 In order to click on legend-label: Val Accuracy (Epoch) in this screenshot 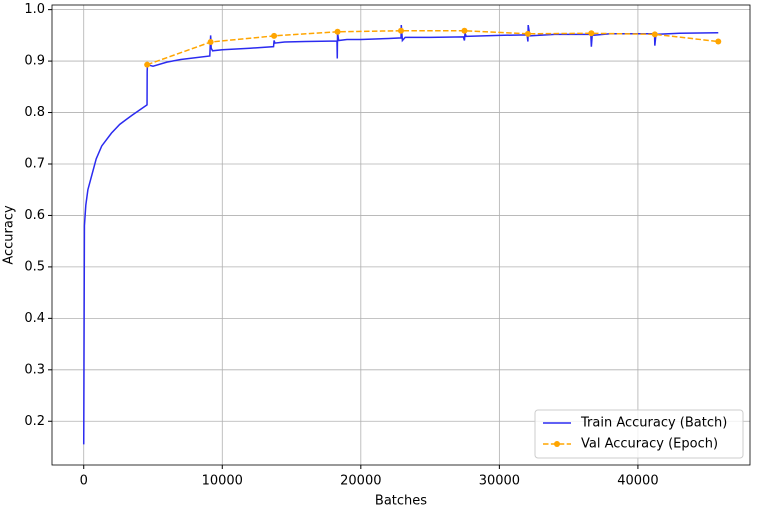, I will do `click(649, 444)`.